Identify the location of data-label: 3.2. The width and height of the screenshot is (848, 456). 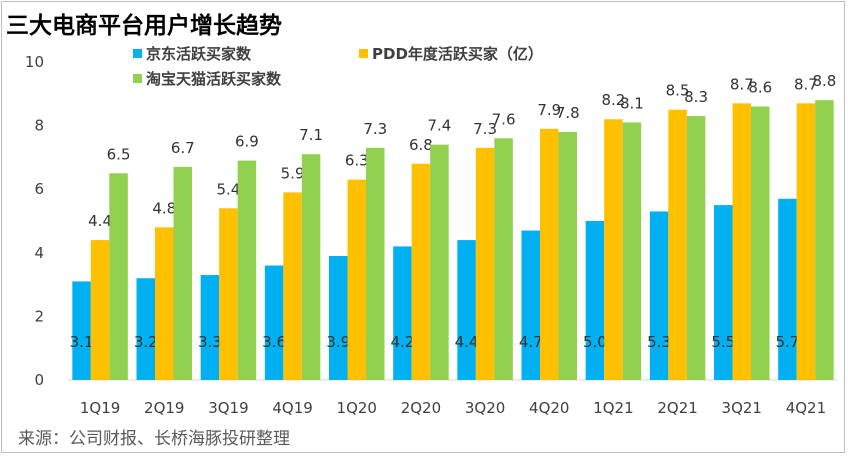
(146, 342).